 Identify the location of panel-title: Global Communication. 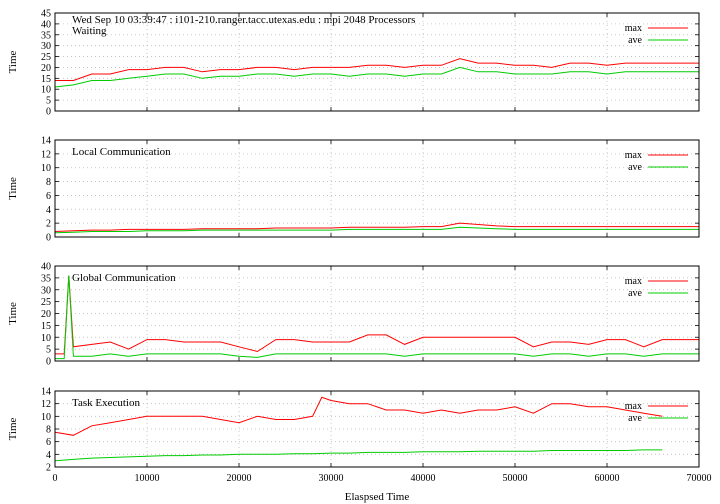
(124, 278).